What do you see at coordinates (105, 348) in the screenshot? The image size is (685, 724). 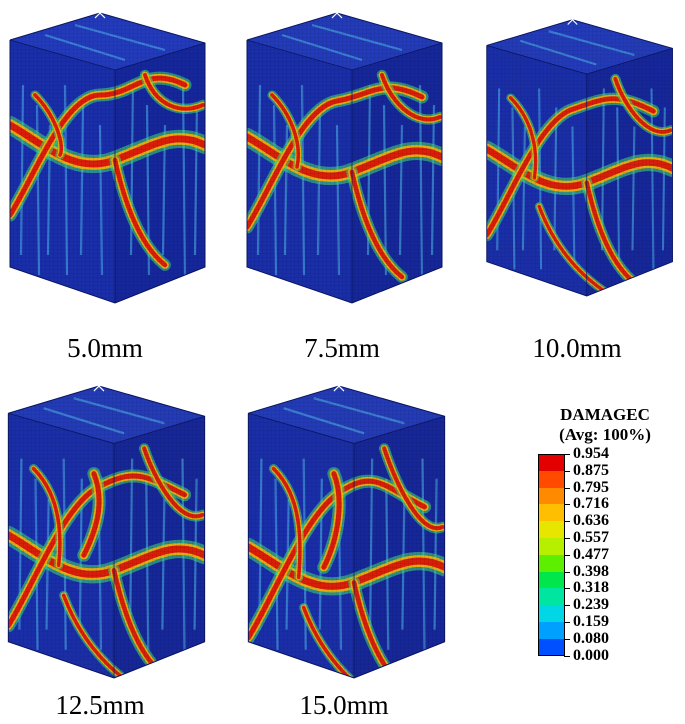 I see `panel-caption-1: 5.0mm` at bounding box center [105, 348].